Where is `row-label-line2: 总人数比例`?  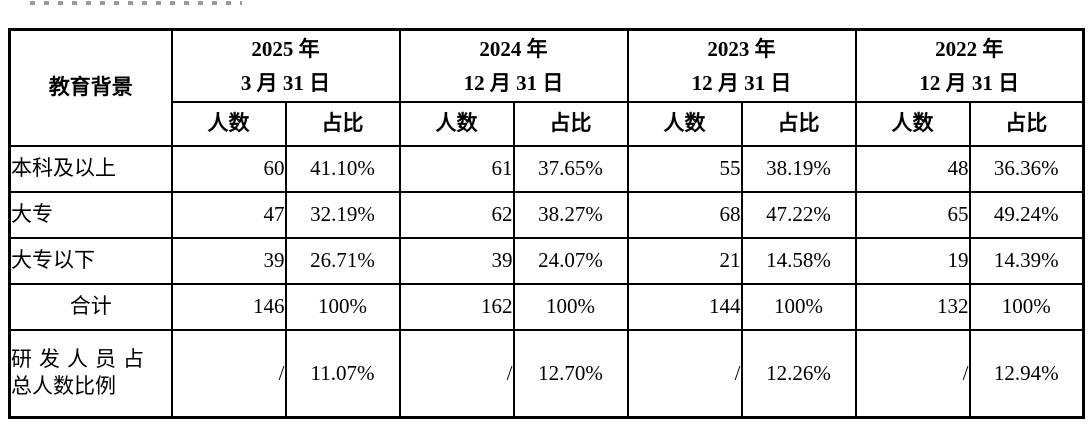 row-label-line2: 总人数比例 is located at coordinates (64, 386).